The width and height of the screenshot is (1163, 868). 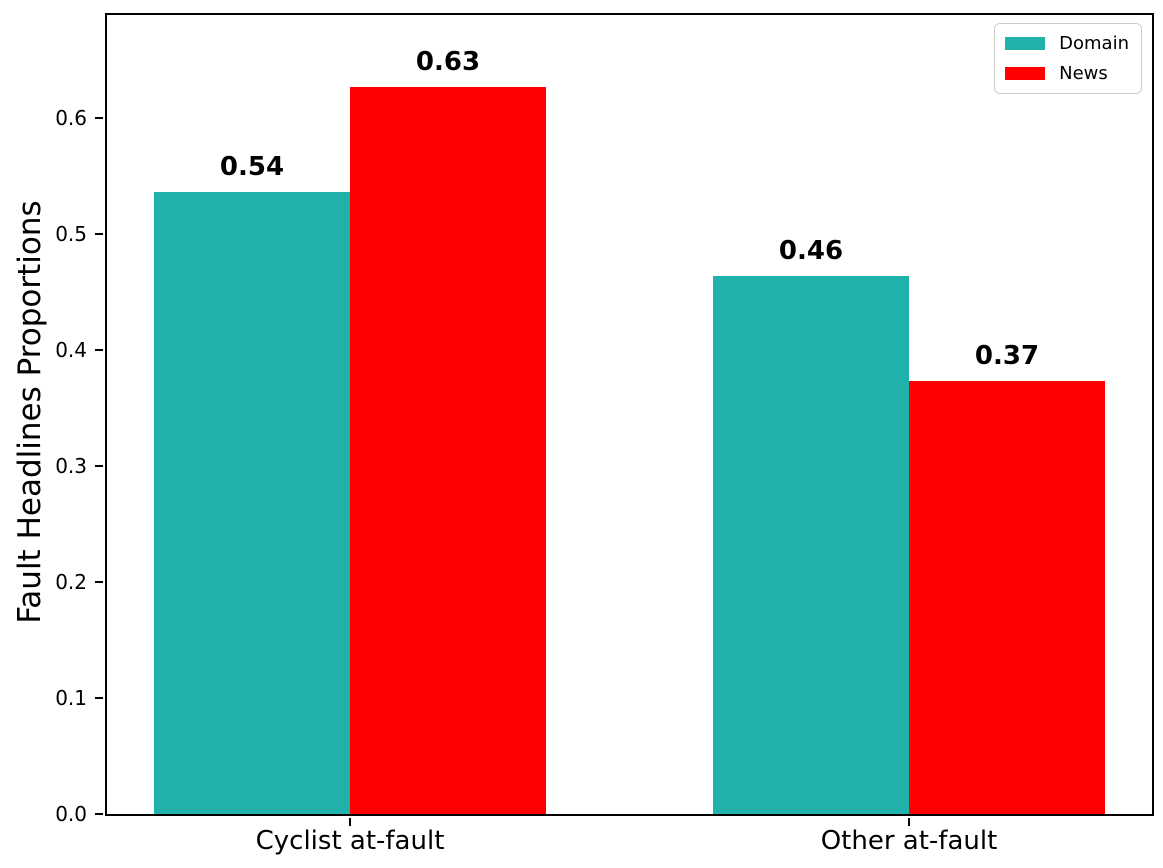 What do you see at coordinates (71, 582) in the screenshot?
I see `y-tick-label: 0.2` at bounding box center [71, 582].